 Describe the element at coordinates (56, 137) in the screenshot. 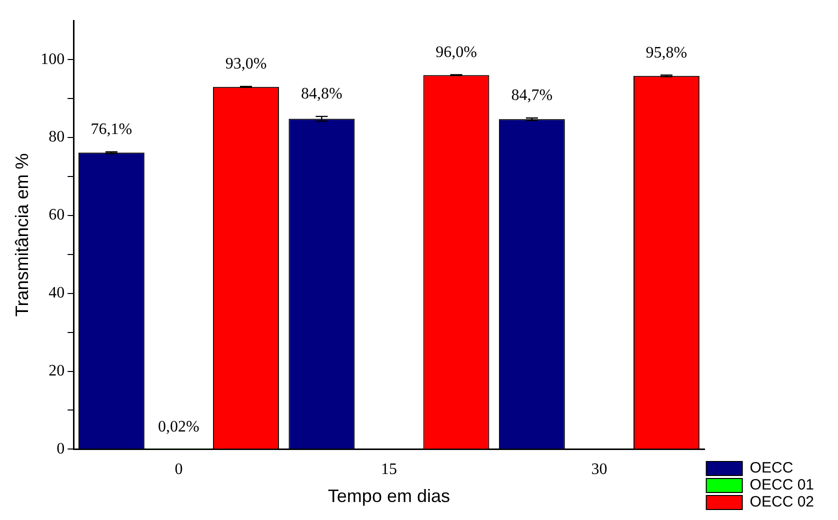

I see `y-tick-label: 80` at that location.